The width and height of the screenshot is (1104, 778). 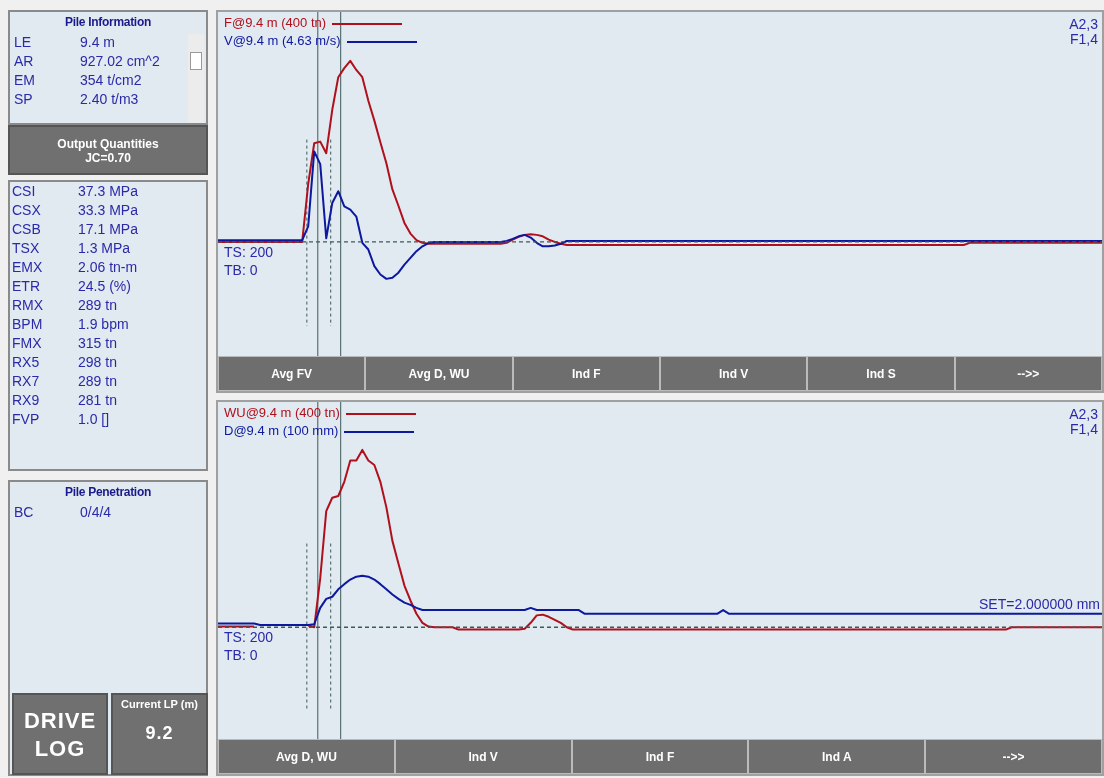 What do you see at coordinates (281, 430) in the screenshot?
I see `text: D@9.4 m (100 mm)` at bounding box center [281, 430].